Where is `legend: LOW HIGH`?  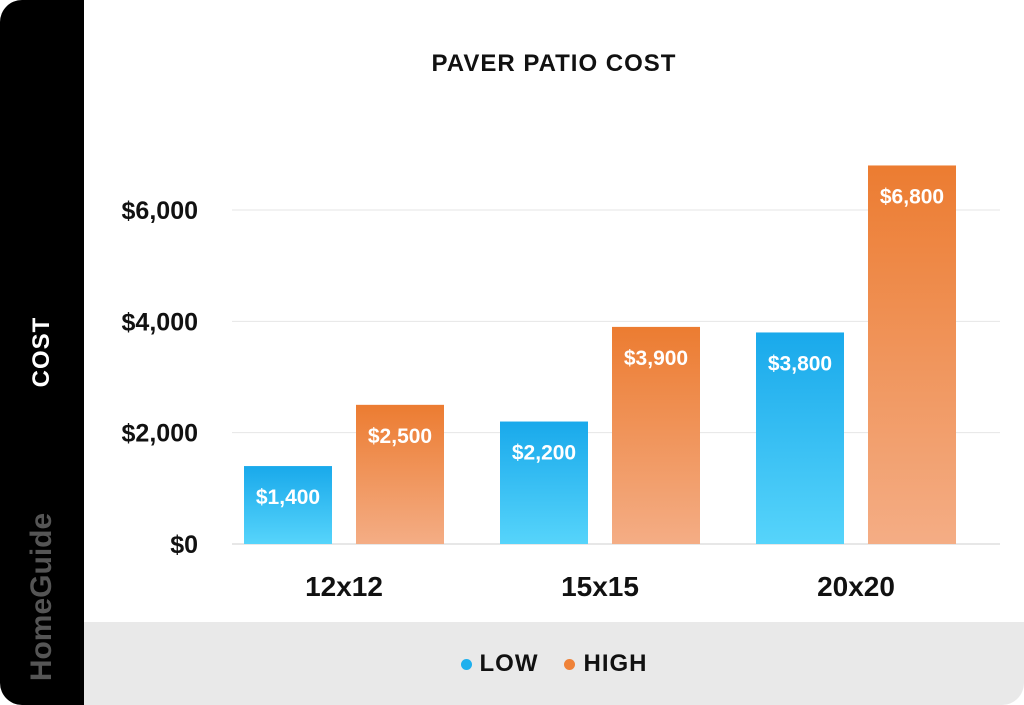
legend: LOW HIGH is located at coordinates (554, 664).